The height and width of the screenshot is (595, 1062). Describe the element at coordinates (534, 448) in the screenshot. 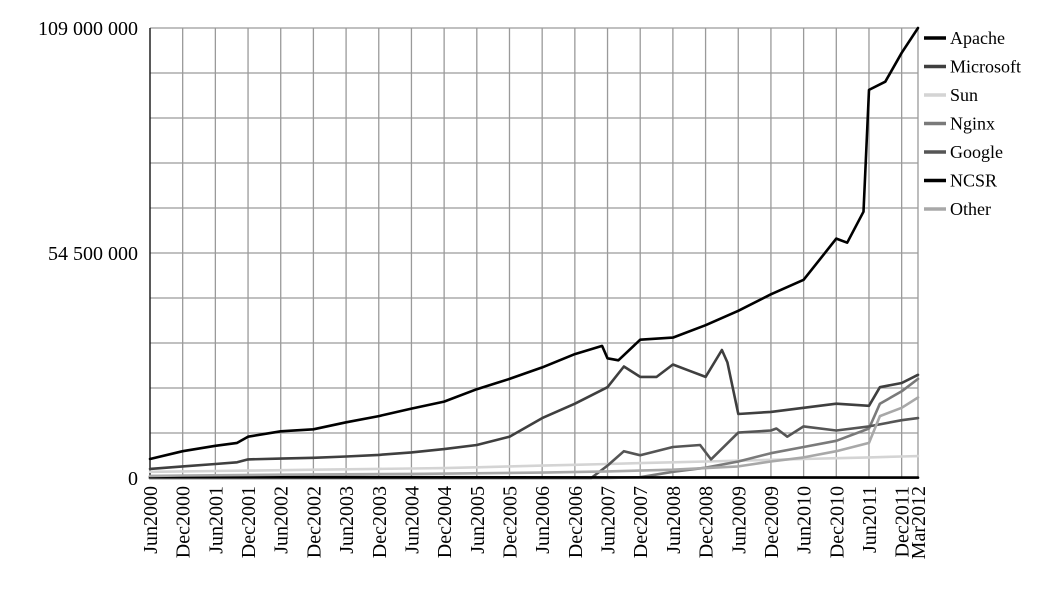

I see `series-line-google` at that location.